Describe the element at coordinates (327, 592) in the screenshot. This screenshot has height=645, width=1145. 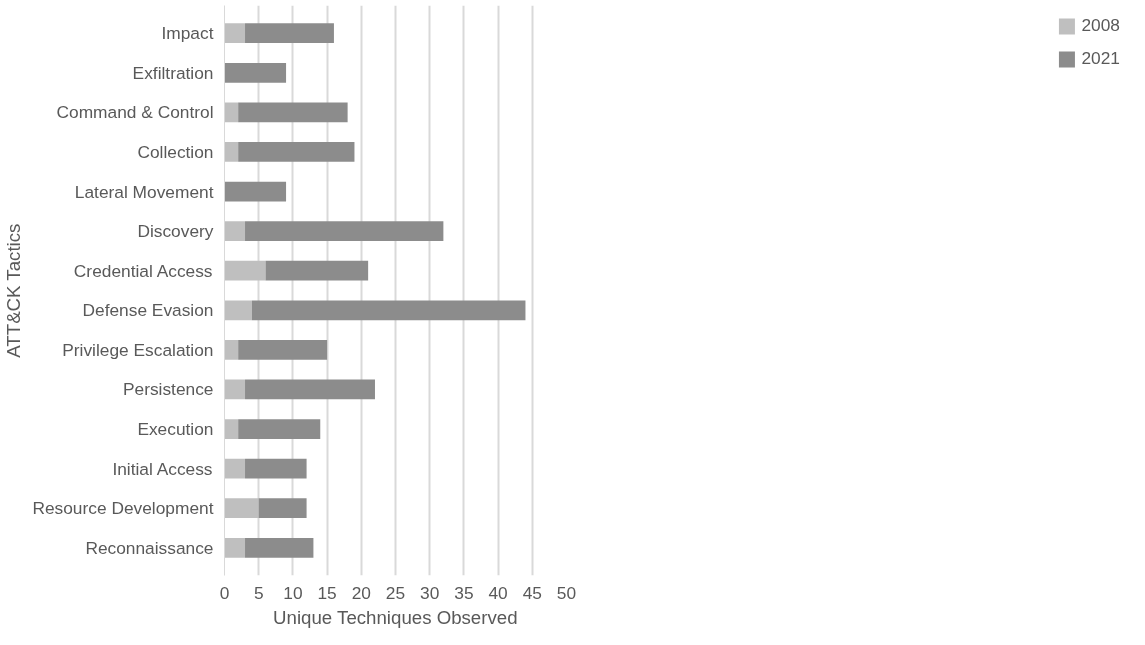
I see `x-tick-label: 15` at that location.